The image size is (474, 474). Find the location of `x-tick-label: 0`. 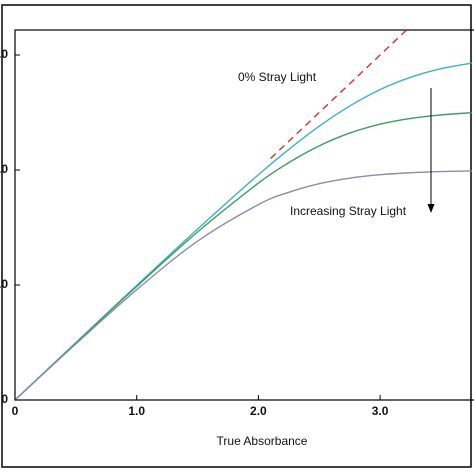

x-tick-label: 0 is located at coordinates (15, 411).